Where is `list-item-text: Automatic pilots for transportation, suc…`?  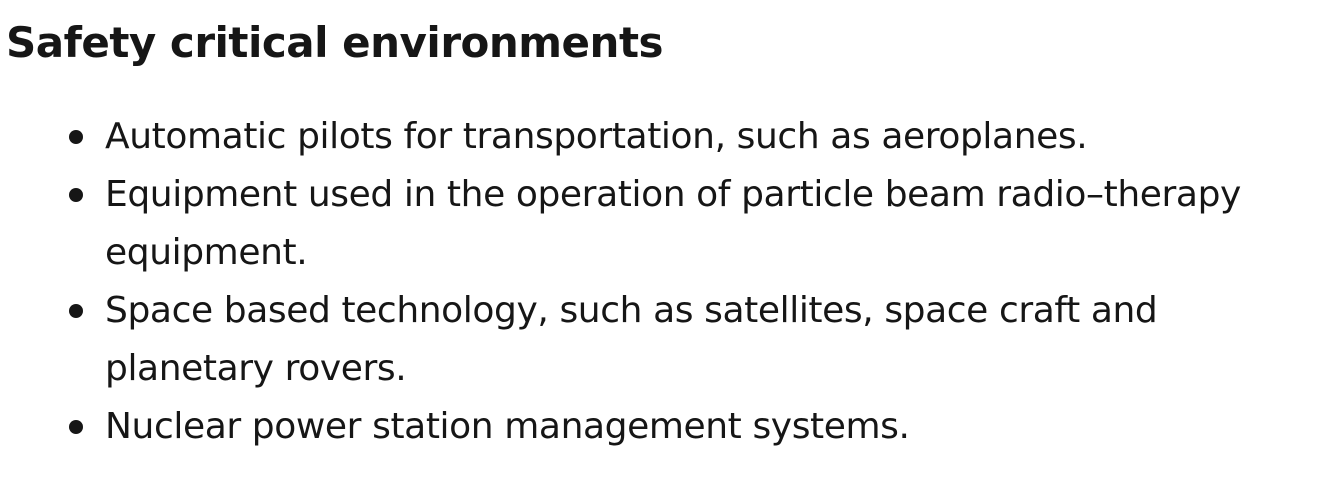
list-item-text: Automatic pilots for transportation, suc… is located at coordinates (596, 136).